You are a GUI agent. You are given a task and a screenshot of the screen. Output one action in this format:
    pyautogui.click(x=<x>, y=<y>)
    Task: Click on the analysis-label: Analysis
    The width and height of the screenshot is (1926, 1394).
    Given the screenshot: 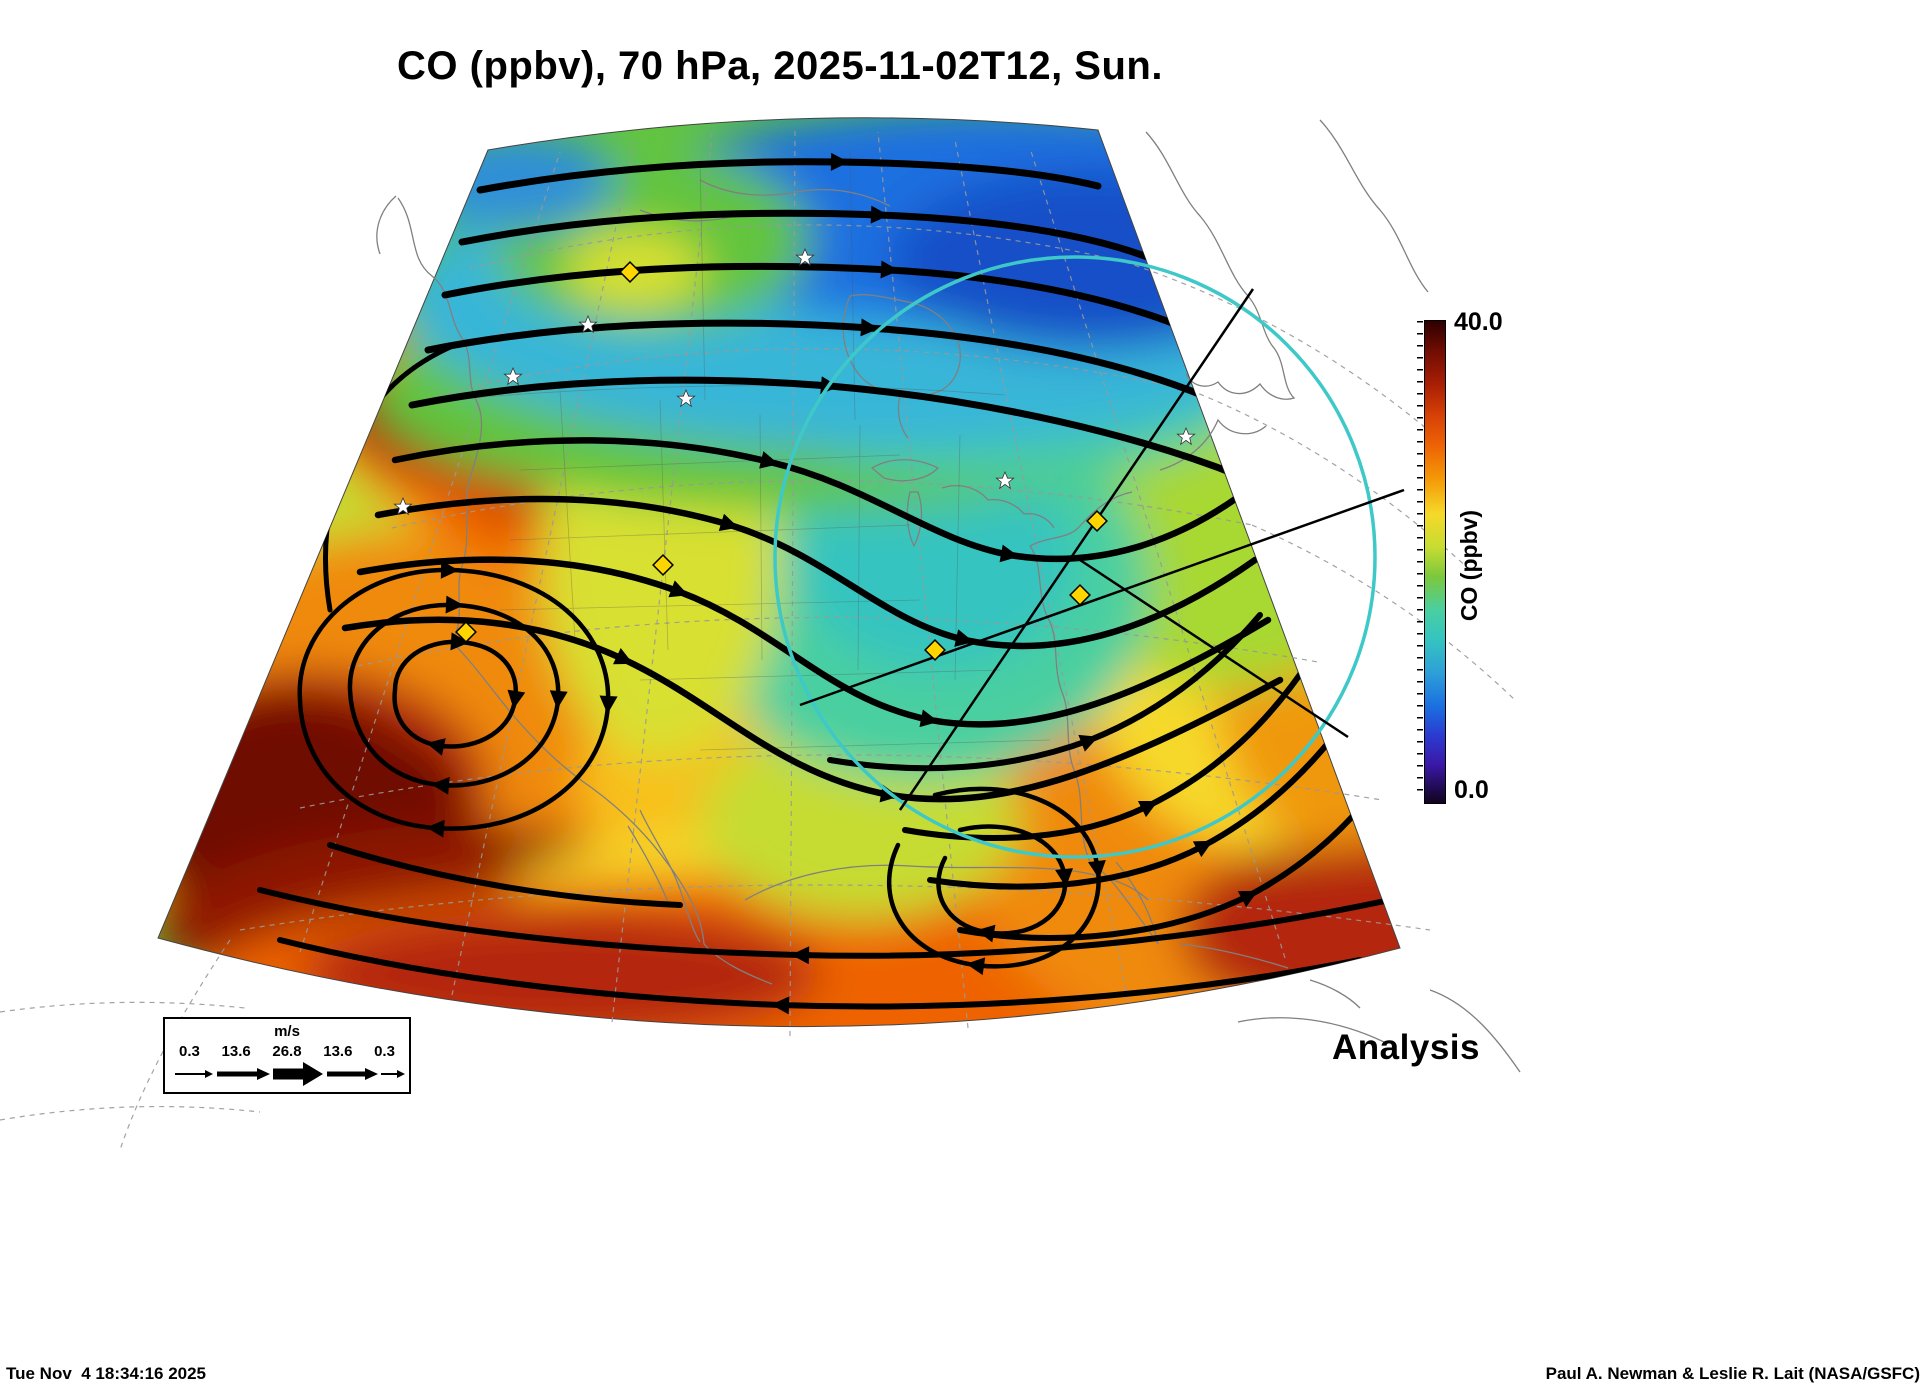 What is the action you would take?
    pyautogui.click(x=1406, y=1047)
    